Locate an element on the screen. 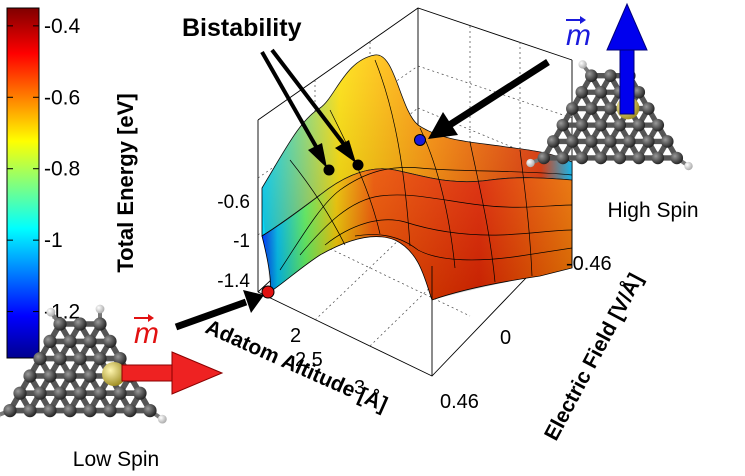 This screenshot has width=745, height=476. altitude-tick-2: 3 is located at coordinates (359, 388).